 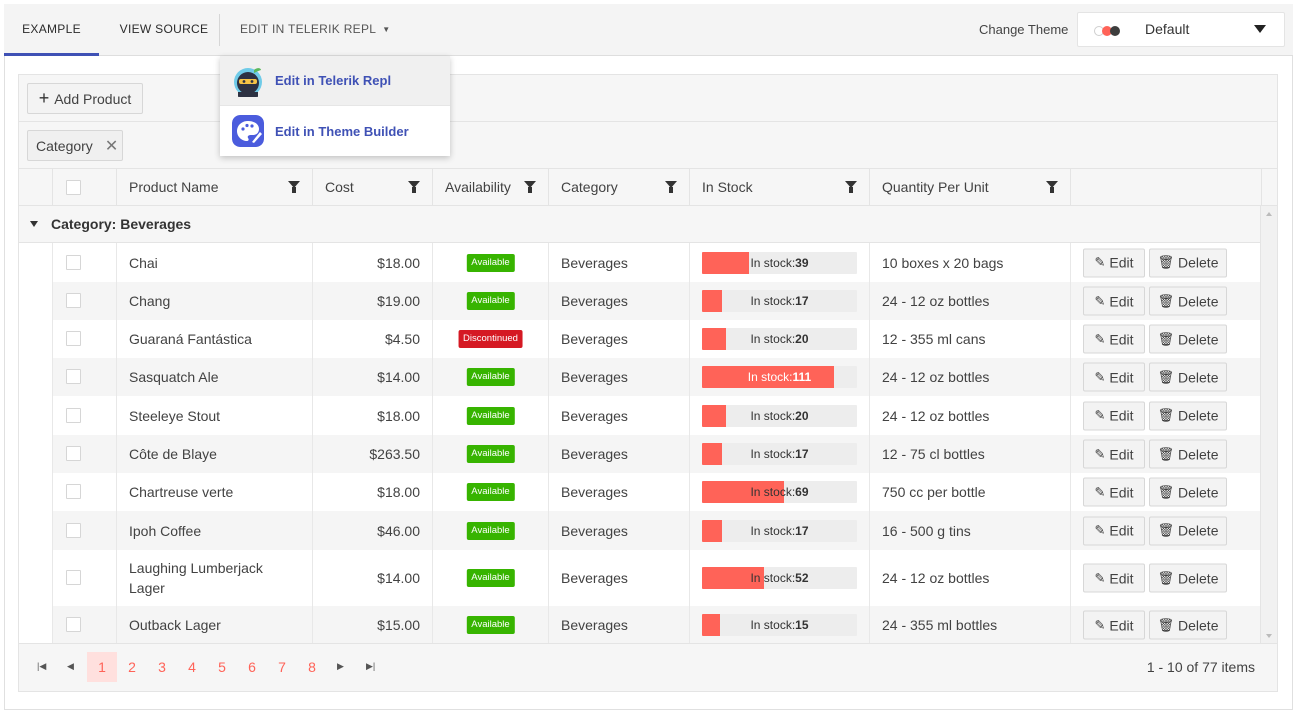 What do you see at coordinates (42, 666) in the screenshot?
I see `first-page-icon: |◀` at bounding box center [42, 666].